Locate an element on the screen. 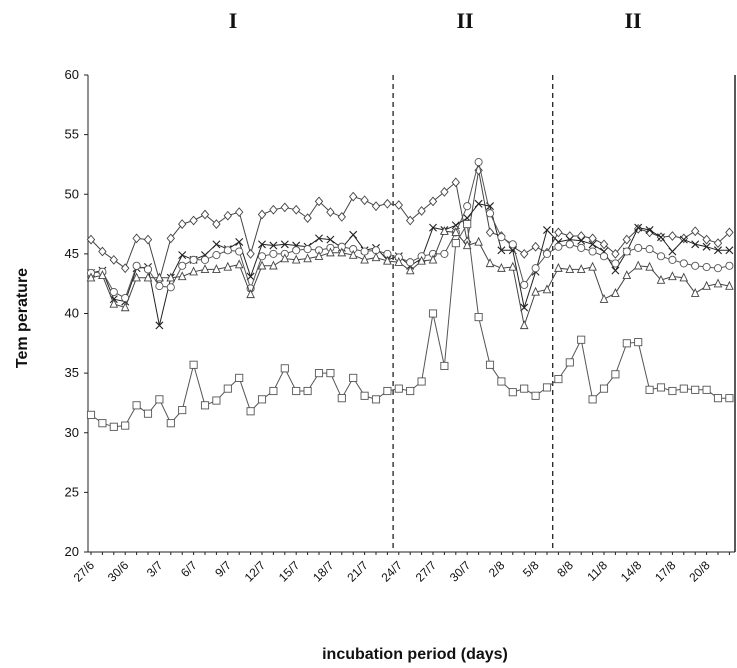 The height and width of the screenshot is (668, 737). x-tick-label: 17/8 is located at coordinates (665, 571).